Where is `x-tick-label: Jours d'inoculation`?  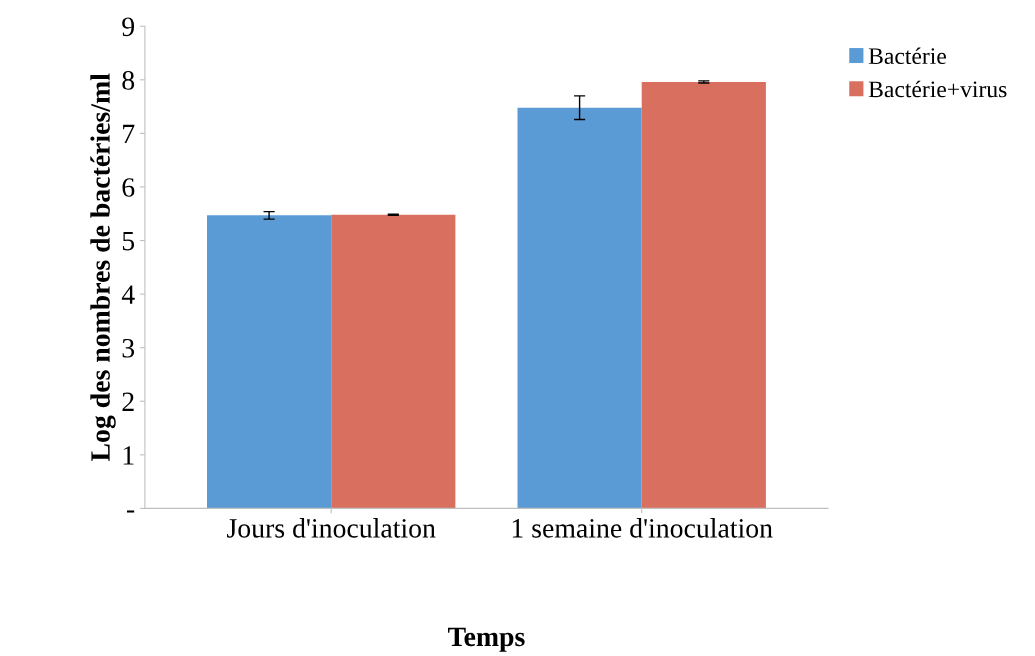 x-tick-label: Jours d'inoculation is located at coordinates (331, 528).